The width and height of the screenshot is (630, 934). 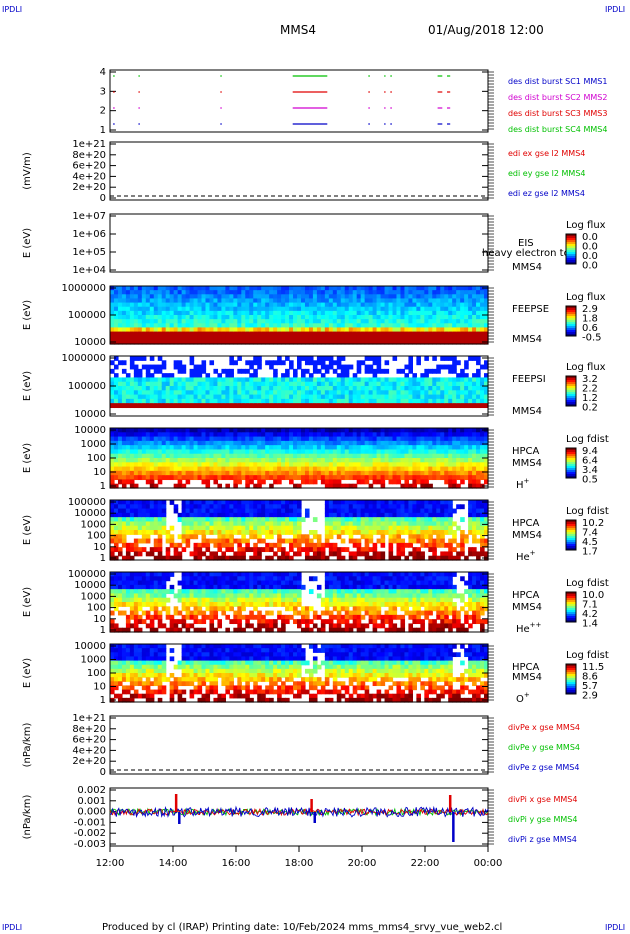 I want to click on y-tick-label: 10, so click(x=99, y=472).